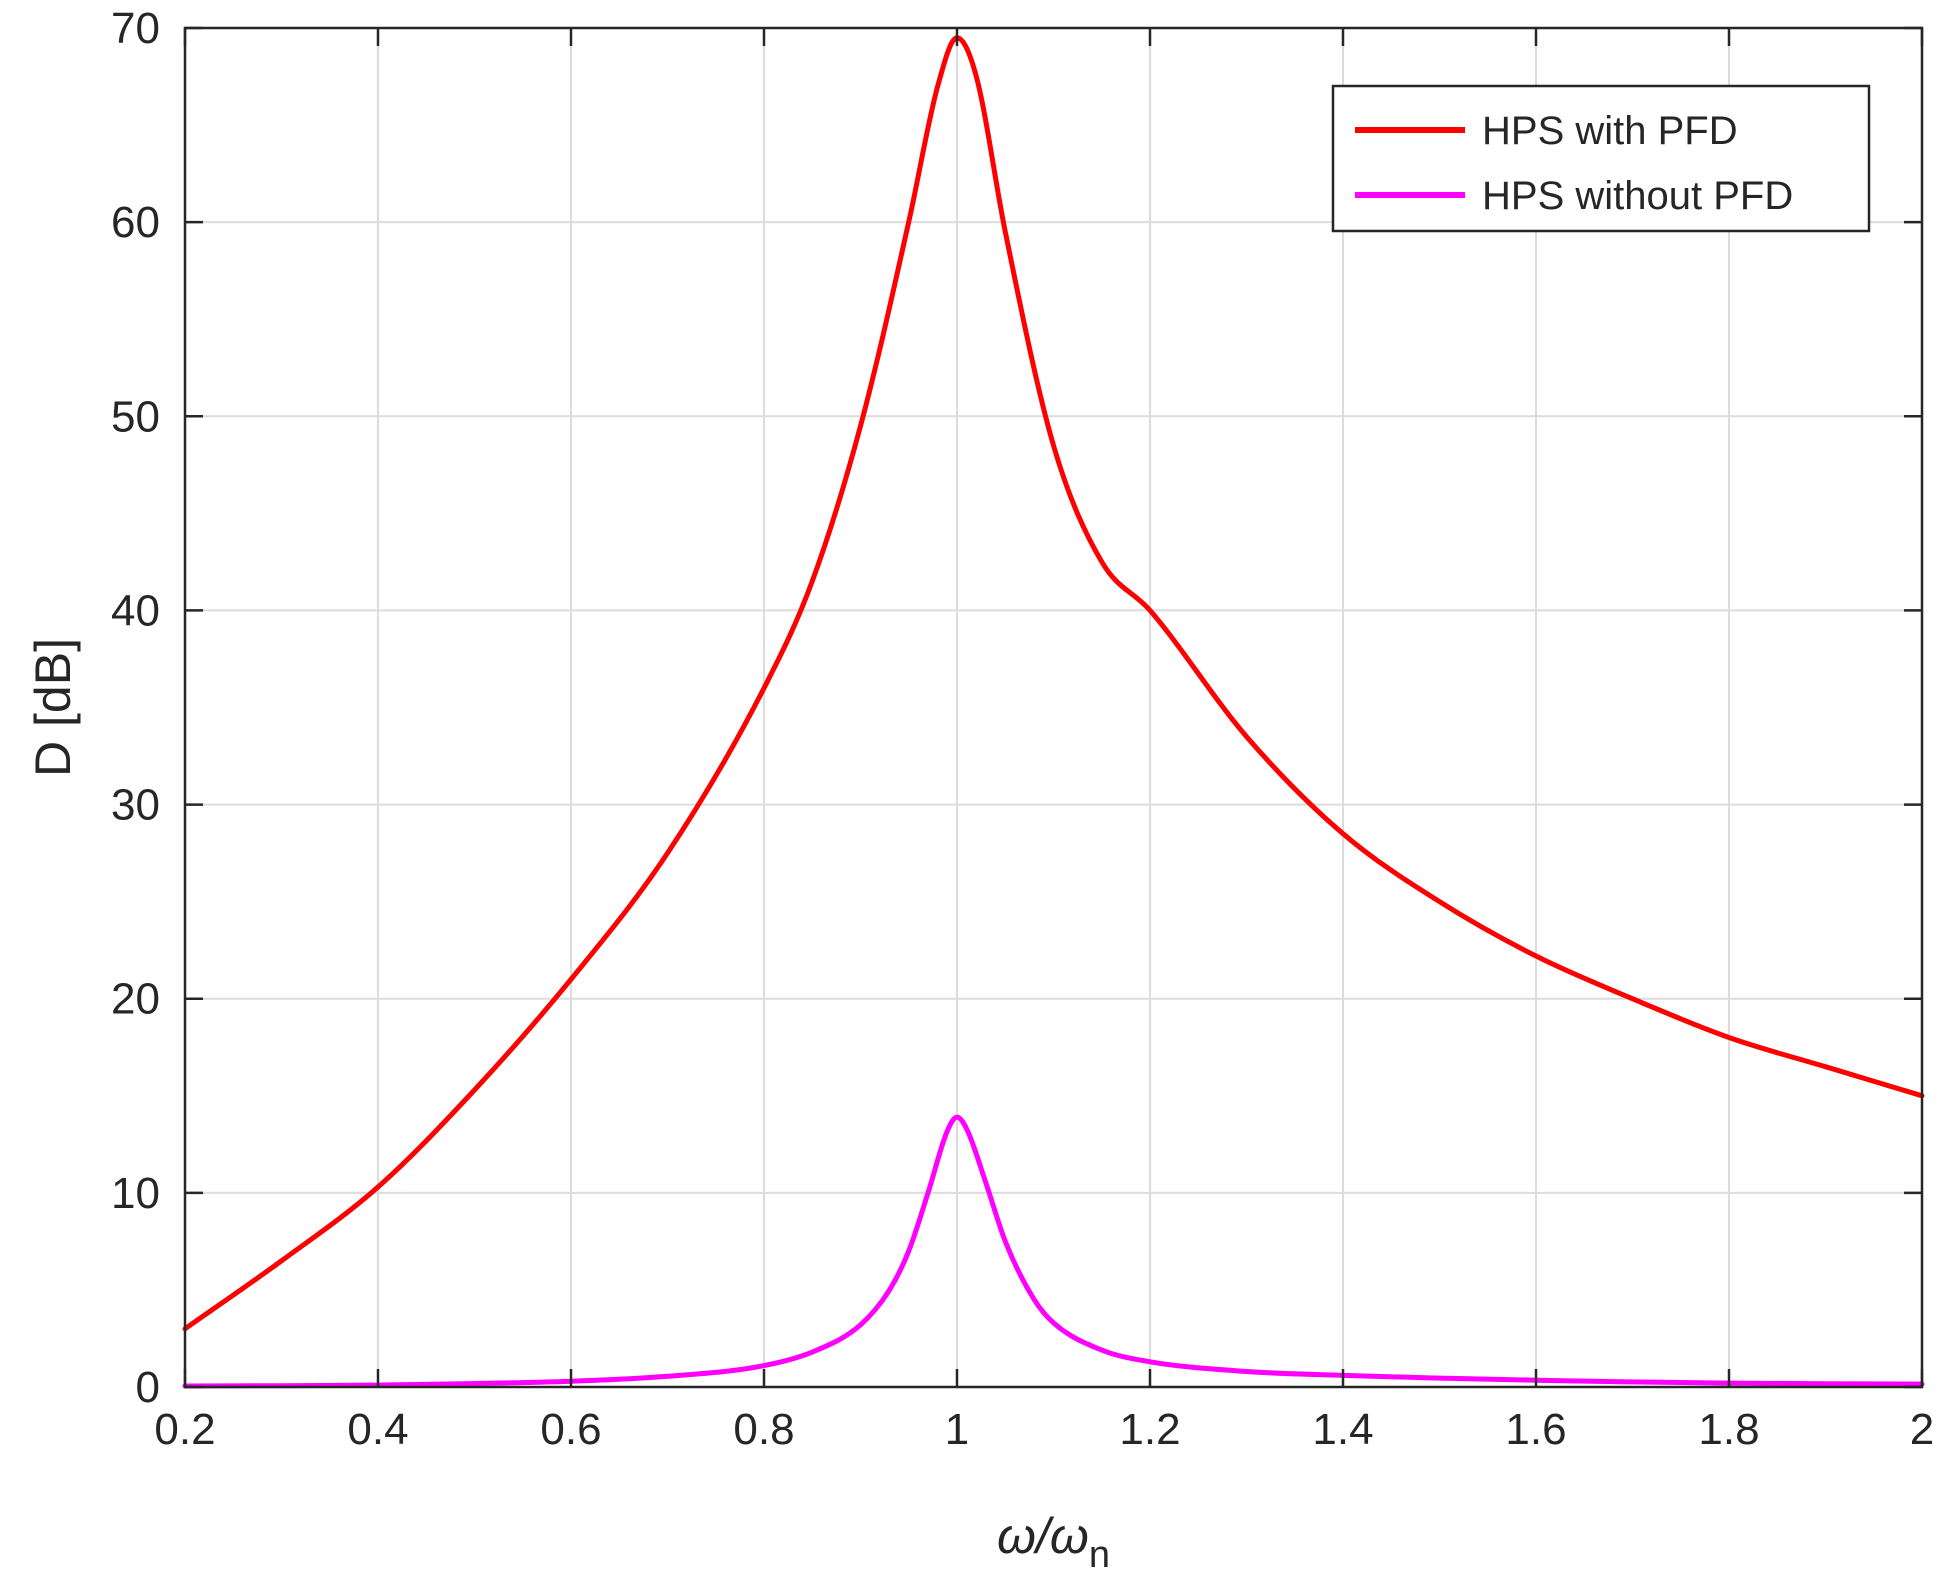  Describe the element at coordinates (1342, 1429) in the screenshot. I see `x-tick-label: 1.4` at that location.